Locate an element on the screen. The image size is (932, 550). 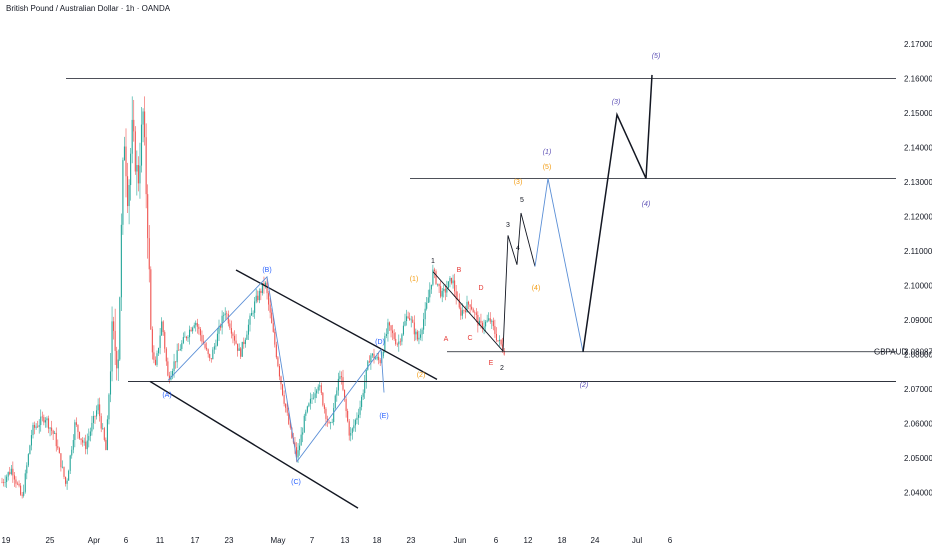
x-tick-label: 11 is located at coordinates (160, 540).